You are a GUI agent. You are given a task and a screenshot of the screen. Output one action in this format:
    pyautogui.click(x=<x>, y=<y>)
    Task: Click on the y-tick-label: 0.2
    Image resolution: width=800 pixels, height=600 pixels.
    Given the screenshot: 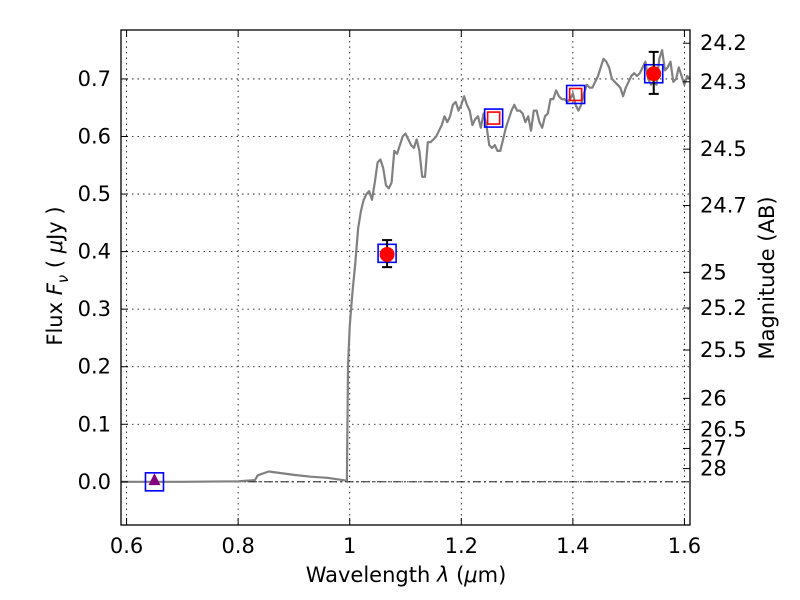 What is the action you would take?
    pyautogui.click(x=94, y=367)
    